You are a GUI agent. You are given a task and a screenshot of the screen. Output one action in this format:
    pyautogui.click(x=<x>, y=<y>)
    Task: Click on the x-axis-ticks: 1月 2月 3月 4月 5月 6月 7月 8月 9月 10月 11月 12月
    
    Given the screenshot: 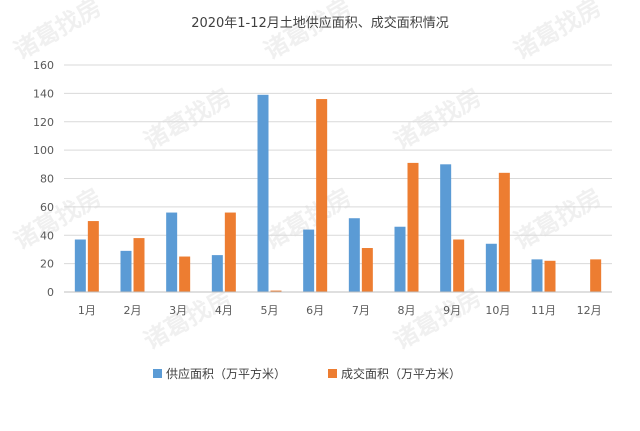 What is the action you would take?
    pyautogui.click(x=340, y=310)
    